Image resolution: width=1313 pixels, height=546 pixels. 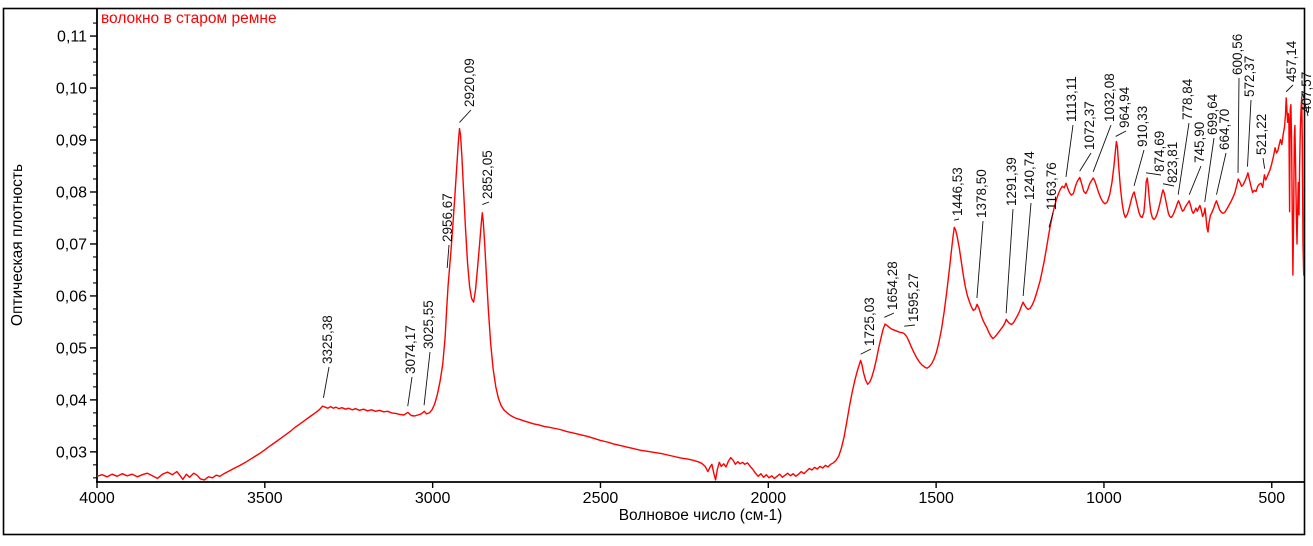 I want to click on chart-title: волокно в старом ремне, so click(x=189, y=18).